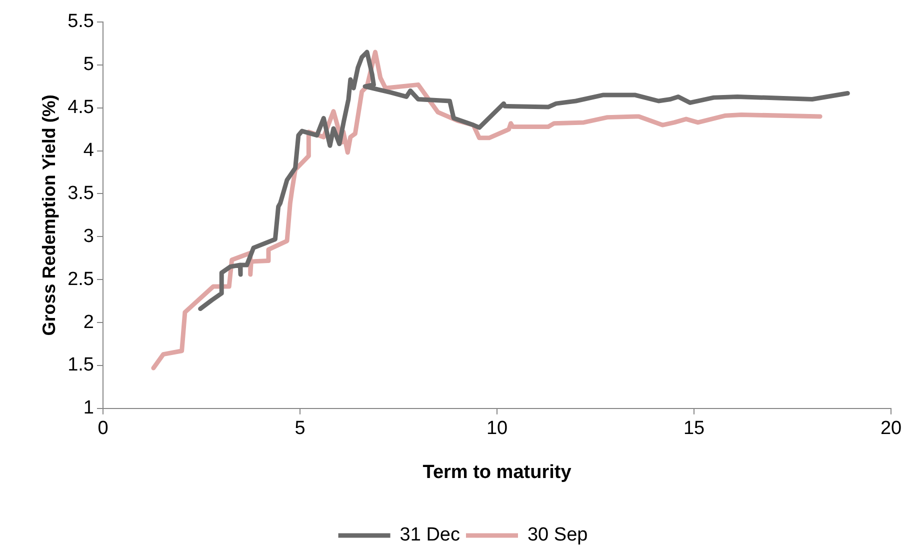 Image resolution: width=905 pixels, height=557 pixels. What do you see at coordinates (891, 429) in the screenshot?
I see `x-tick-label: 20` at bounding box center [891, 429].